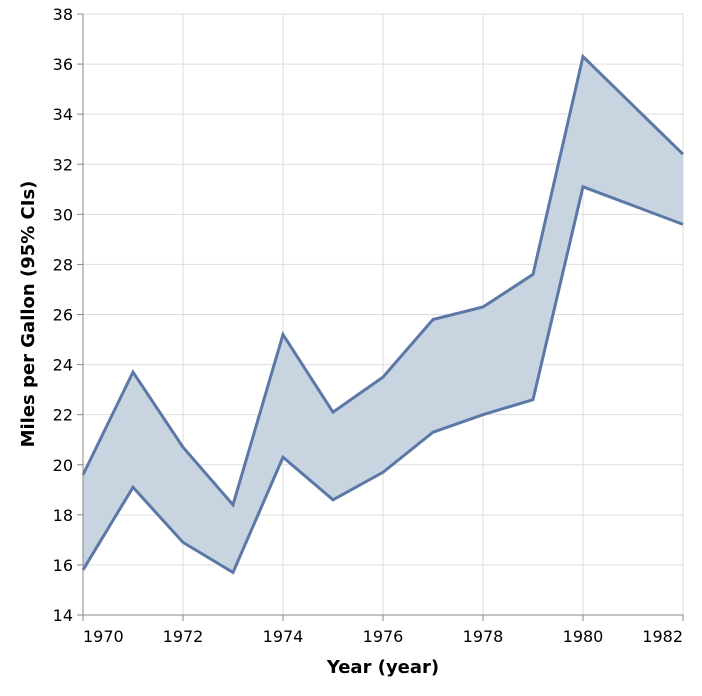 This screenshot has width=702, height=696. Describe the element at coordinates (28, 314) in the screenshot. I see `y-axis-title: Miles per Gallon (95% CIs)` at that location.